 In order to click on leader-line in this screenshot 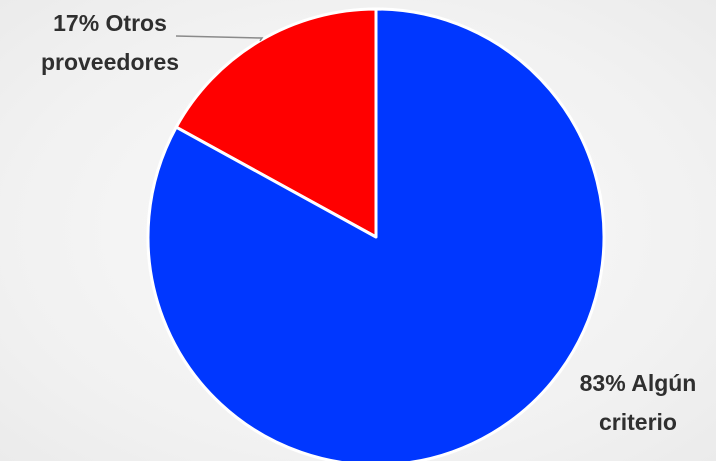, I will do `click(219, 38)`.